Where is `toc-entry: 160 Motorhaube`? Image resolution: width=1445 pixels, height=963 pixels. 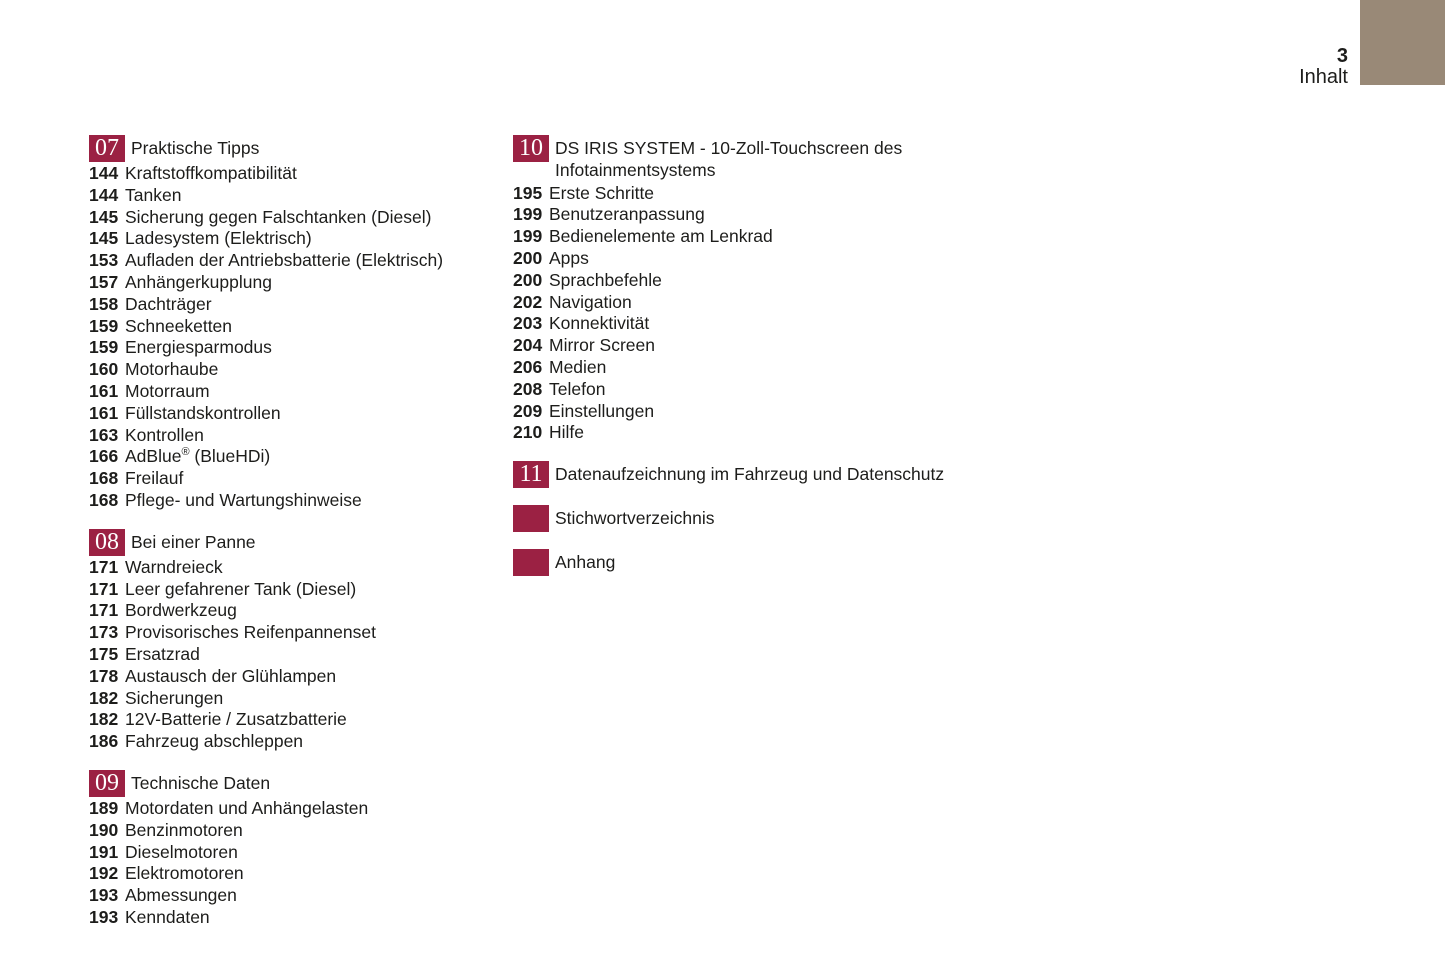 toc-entry: 160 Motorhaube is located at coordinates (299, 370).